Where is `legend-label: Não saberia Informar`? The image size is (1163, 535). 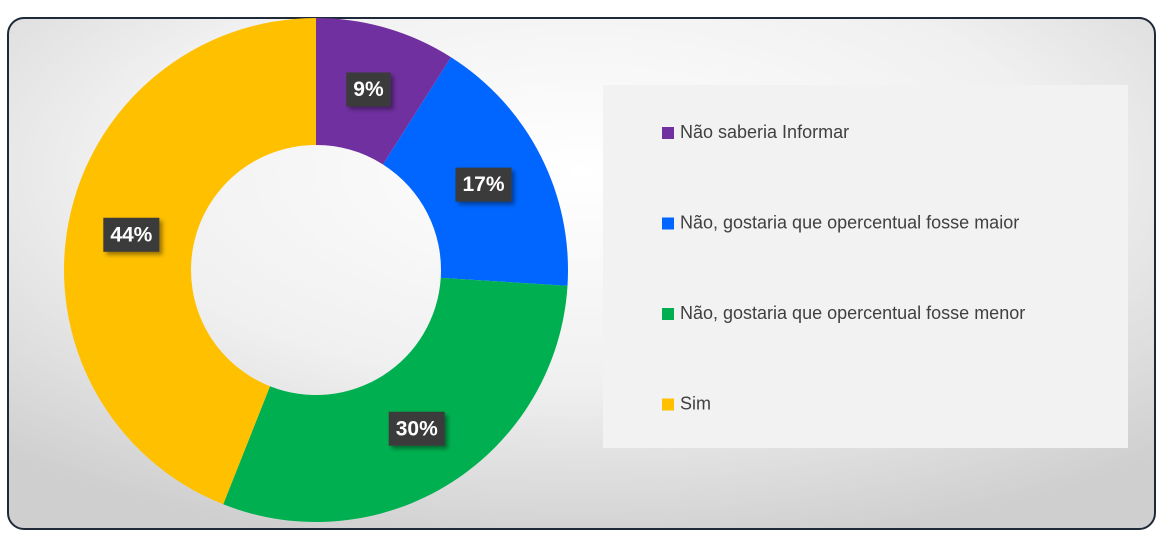
legend-label: Não saberia Informar is located at coordinates (764, 132).